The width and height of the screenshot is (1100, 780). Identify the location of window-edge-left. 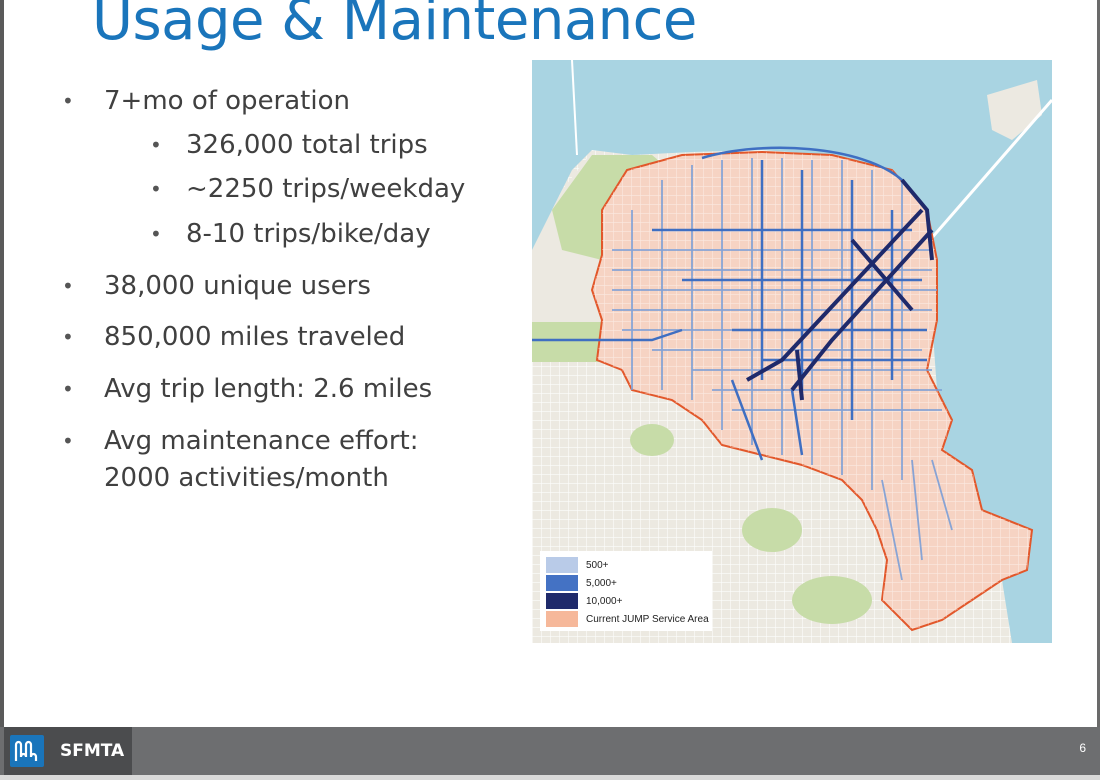
(2, 390).